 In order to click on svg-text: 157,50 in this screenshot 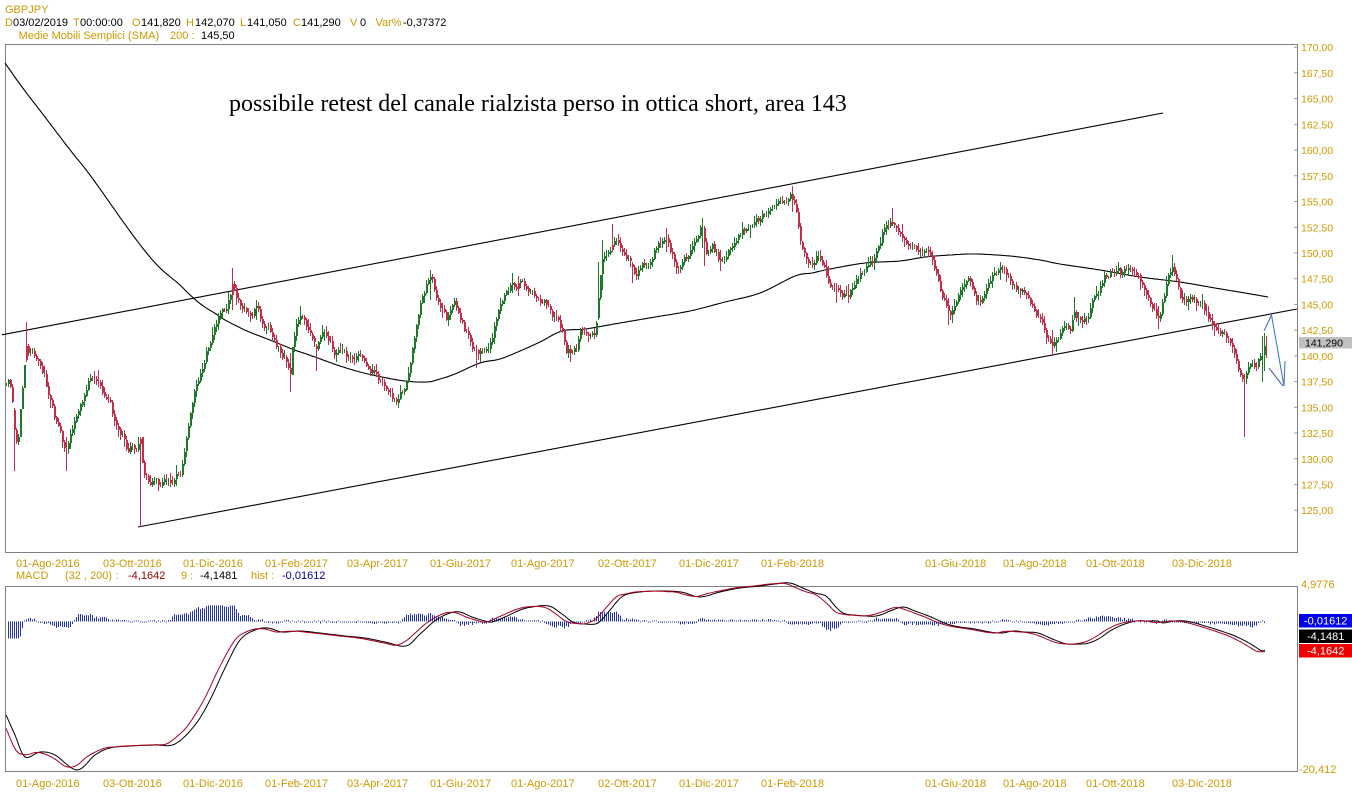, I will do `click(1317, 177)`.